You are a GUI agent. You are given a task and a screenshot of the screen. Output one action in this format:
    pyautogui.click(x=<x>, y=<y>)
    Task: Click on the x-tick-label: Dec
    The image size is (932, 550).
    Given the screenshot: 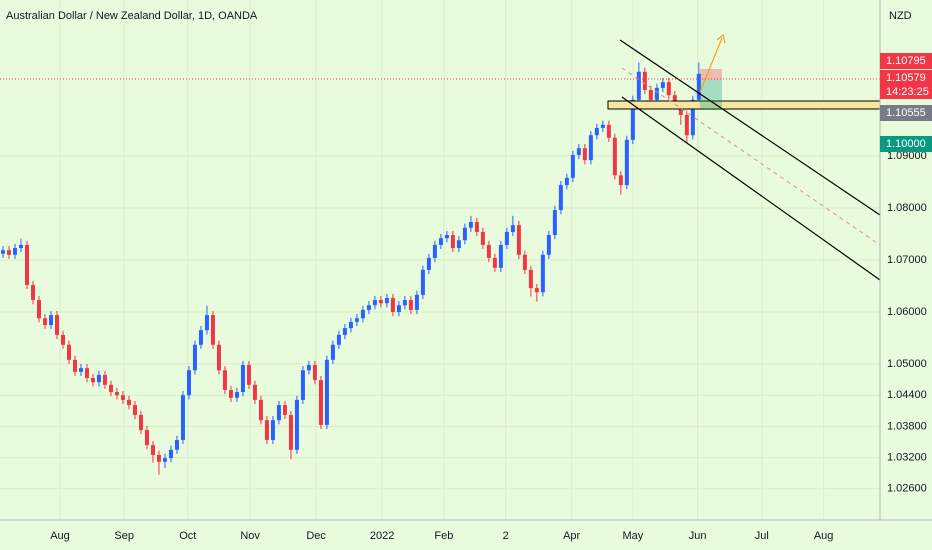 What is the action you would take?
    pyautogui.click(x=316, y=536)
    